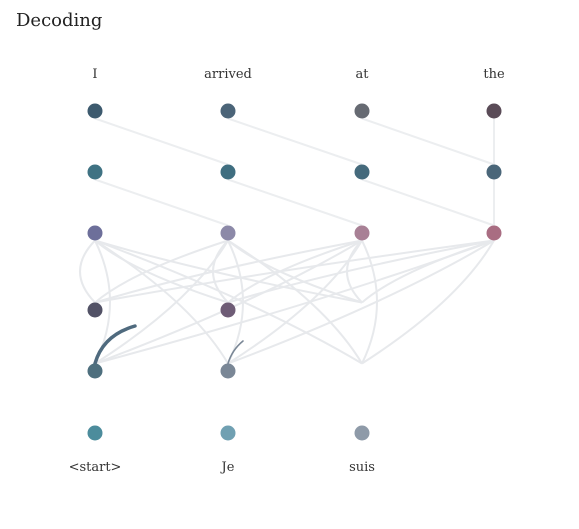 This screenshot has width=579, height=529. I want to click on encoder-word: the, so click(494, 74).